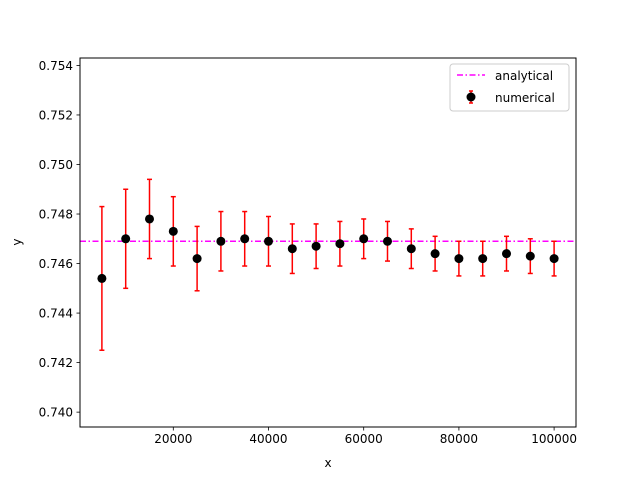  I want to click on legend-numerical-label: numerical, so click(525, 98).